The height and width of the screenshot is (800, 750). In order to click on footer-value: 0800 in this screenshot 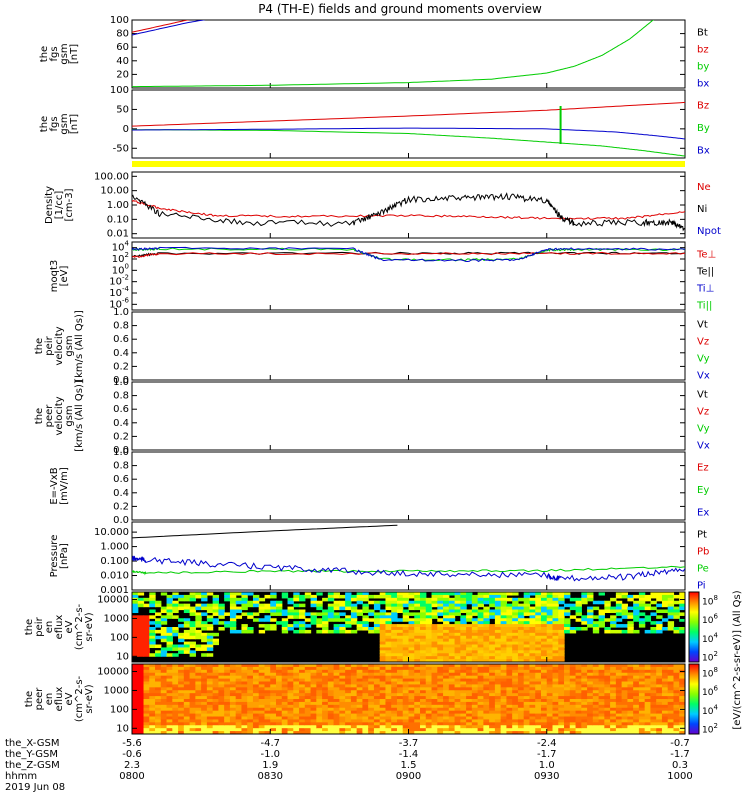, I will do `click(131, 776)`.